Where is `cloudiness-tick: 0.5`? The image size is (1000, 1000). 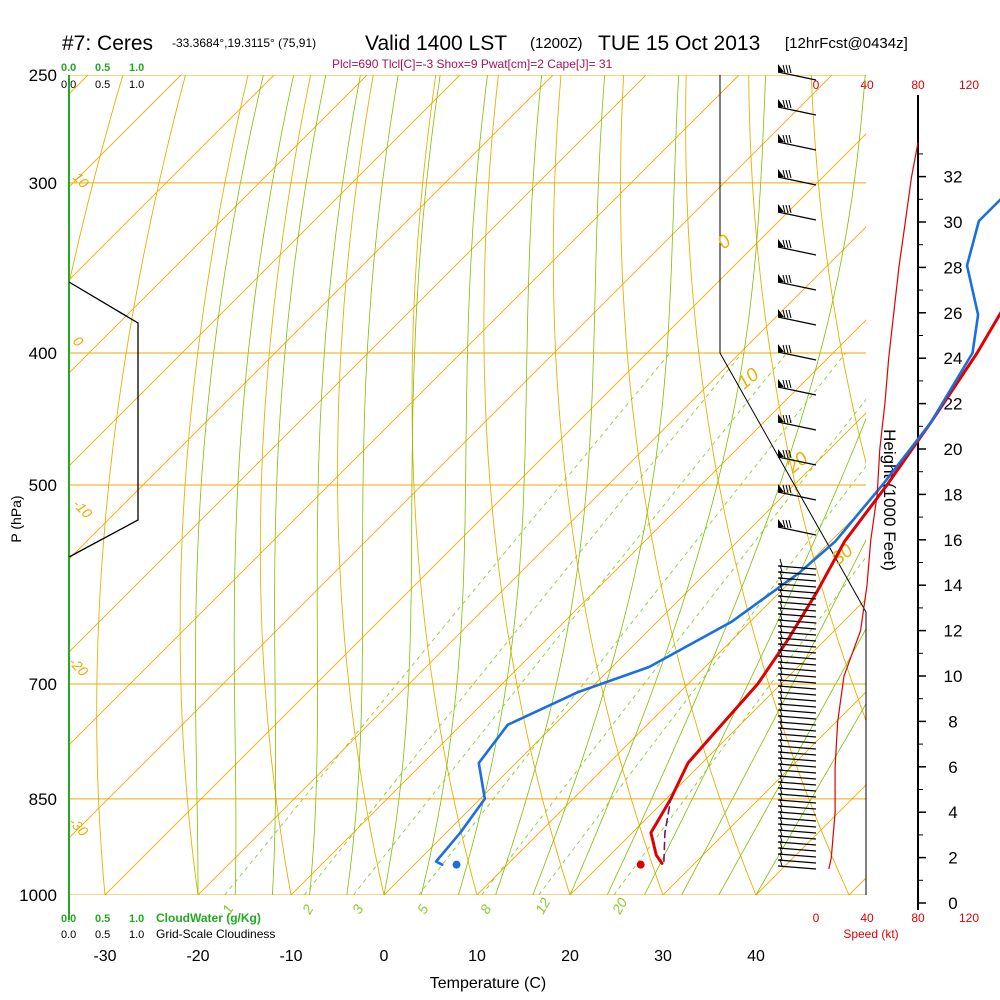
cloudiness-tick: 0.5 is located at coordinates (102, 85).